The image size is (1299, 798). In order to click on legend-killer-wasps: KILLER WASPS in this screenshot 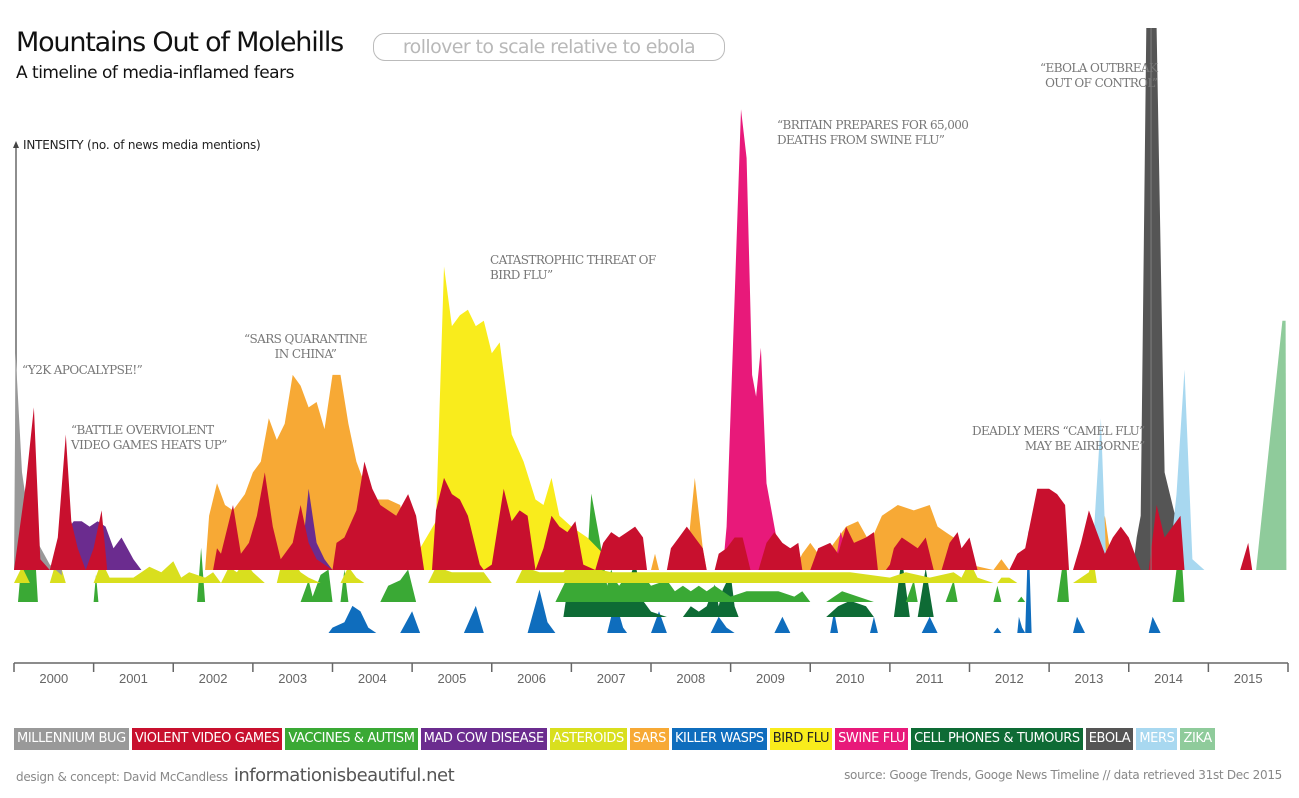, I will do `click(719, 739)`.